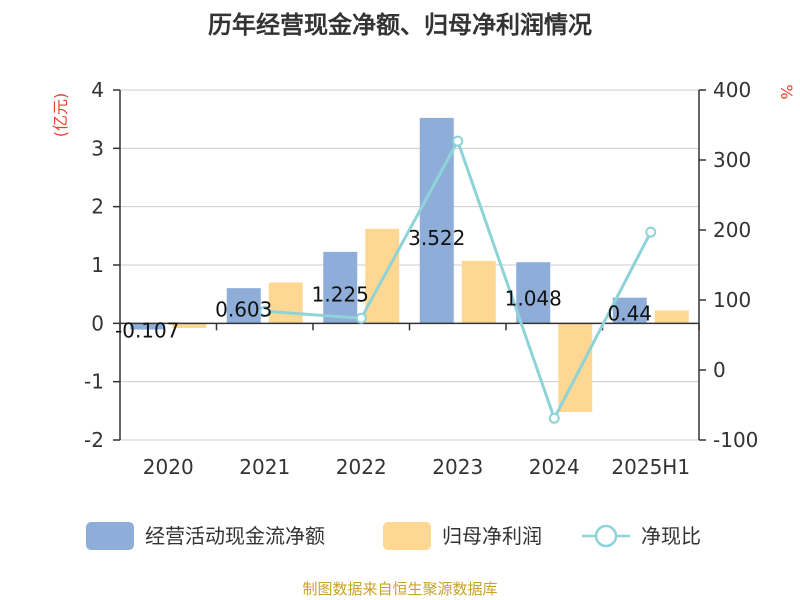  What do you see at coordinates (533, 299) in the screenshot?
I see `bar-label-2024: 1.048` at bounding box center [533, 299].